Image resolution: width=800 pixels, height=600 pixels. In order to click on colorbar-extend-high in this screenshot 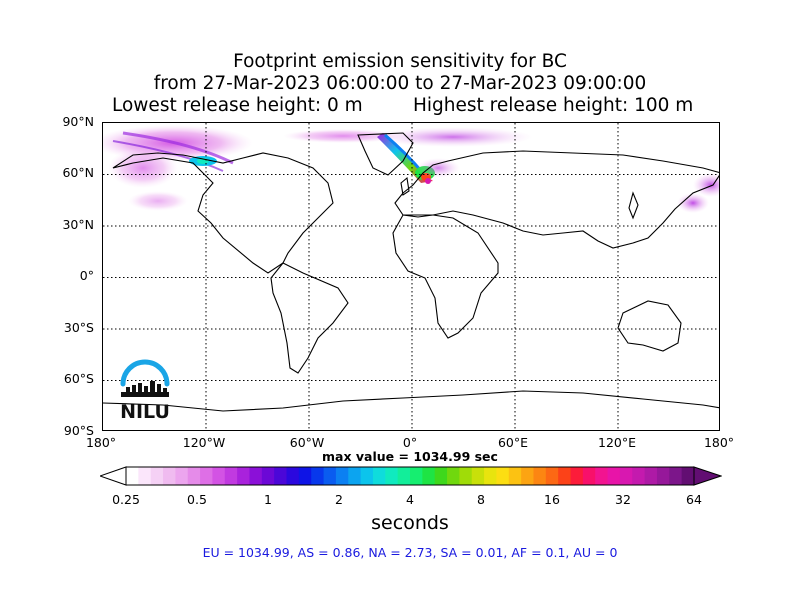, I will do `click(707, 476)`.